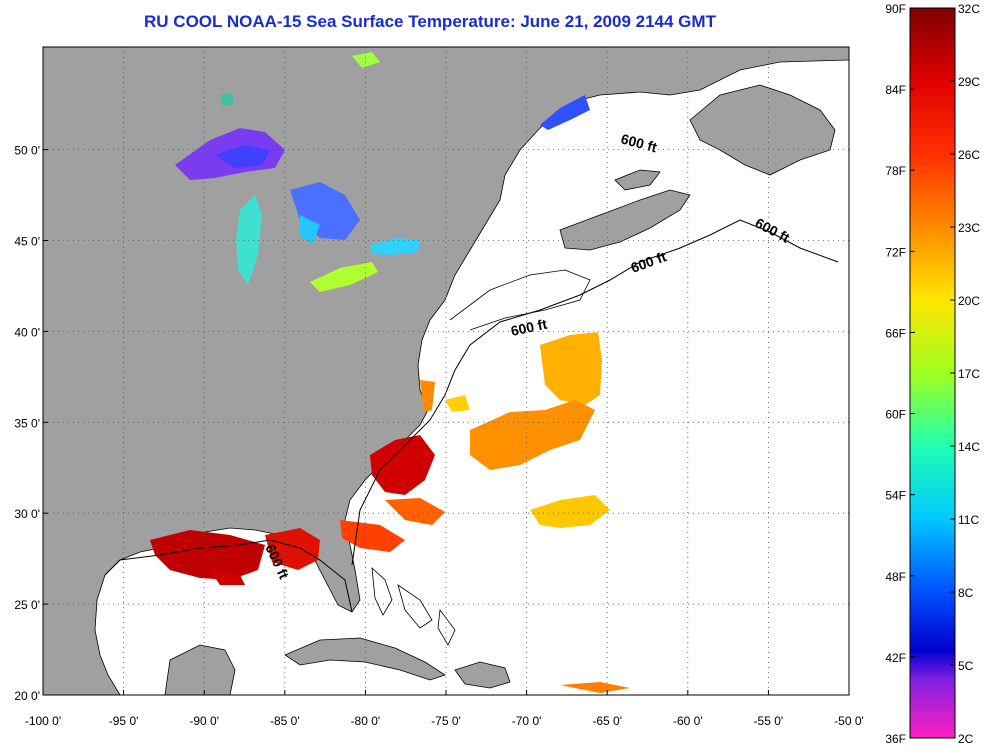  What do you see at coordinates (446, 721) in the screenshot?
I see `lon-tick-label: -75 0'` at bounding box center [446, 721].